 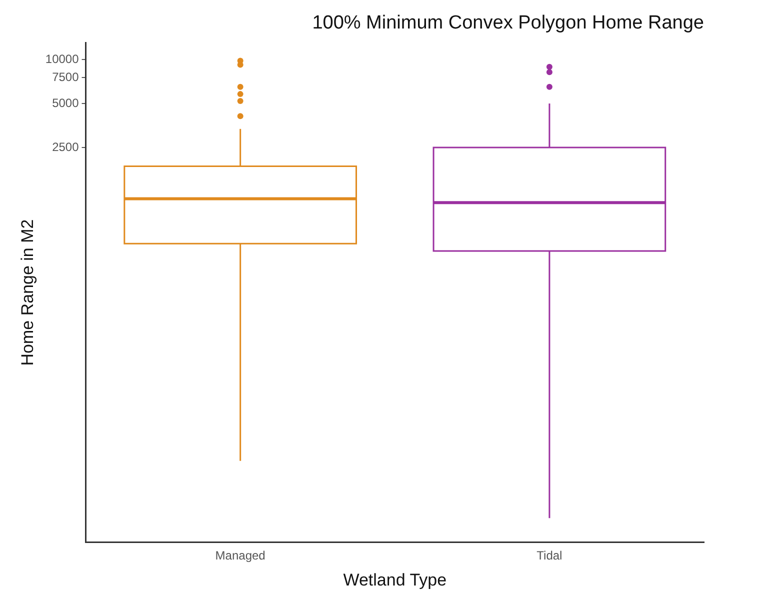 What do you see at coordinates (66, 147) in the screenshot?
I see `y-tick-label: 2500` at bounding box center [66, 147].